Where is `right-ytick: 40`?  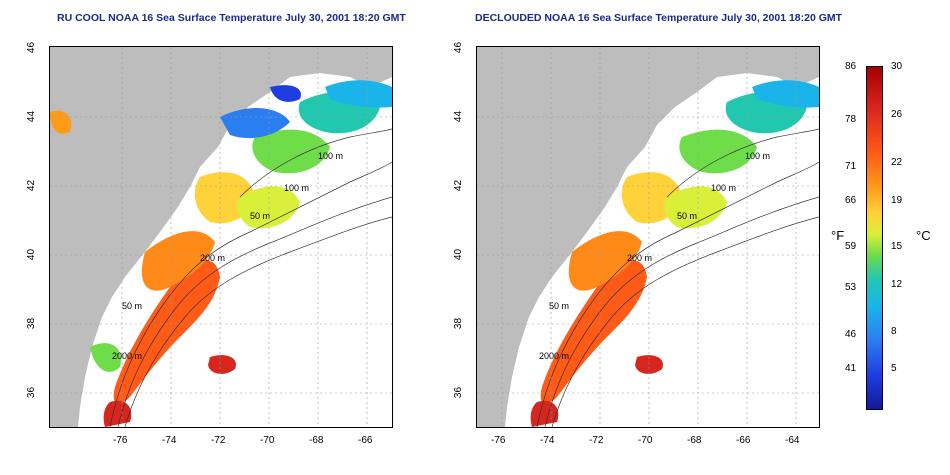
right-ytick: 40 is located at coordinates (459, 254).